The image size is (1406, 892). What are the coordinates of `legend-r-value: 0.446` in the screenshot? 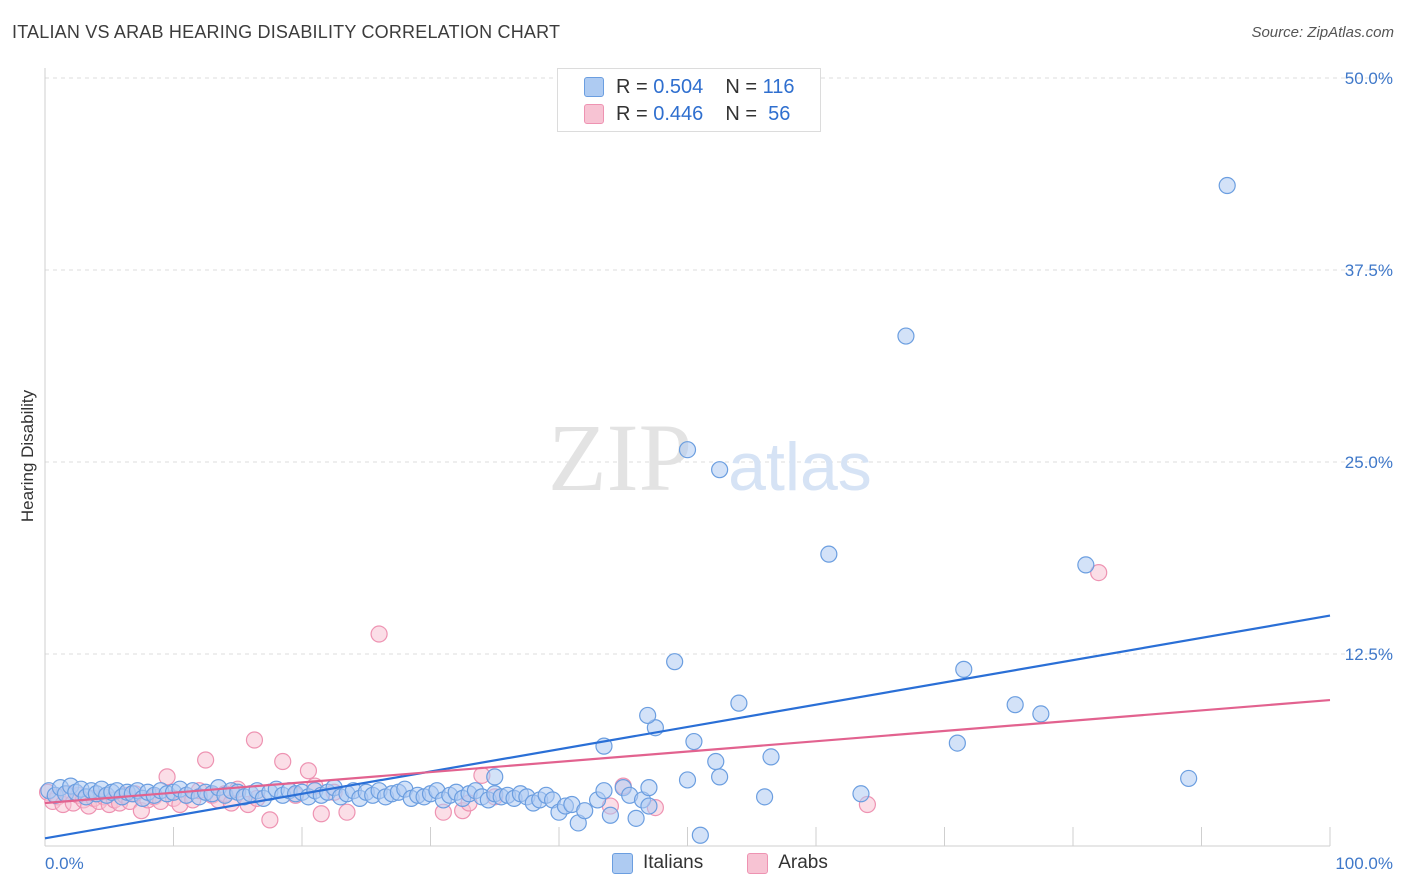 It's located at (678, 113).